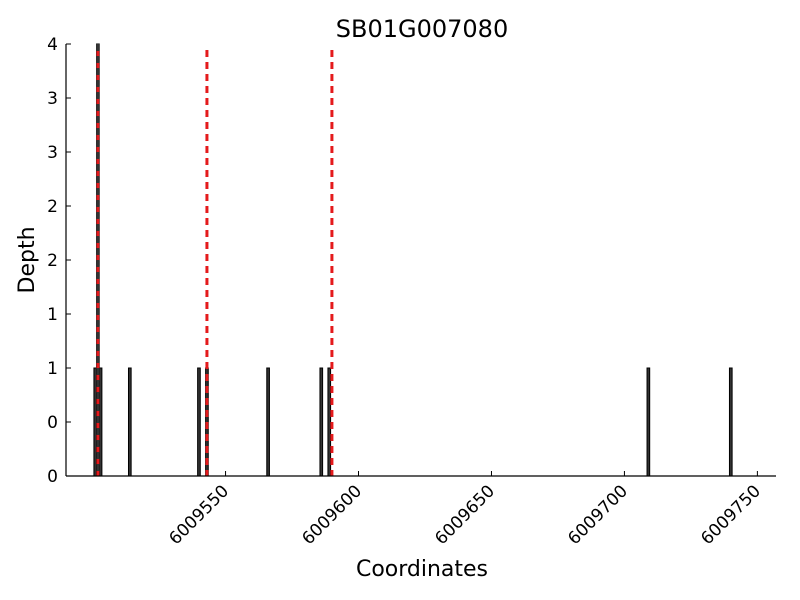 The height and width of the screenshot is (600, 800). I want to click on y-tick-label: 4, so click(52, 45).